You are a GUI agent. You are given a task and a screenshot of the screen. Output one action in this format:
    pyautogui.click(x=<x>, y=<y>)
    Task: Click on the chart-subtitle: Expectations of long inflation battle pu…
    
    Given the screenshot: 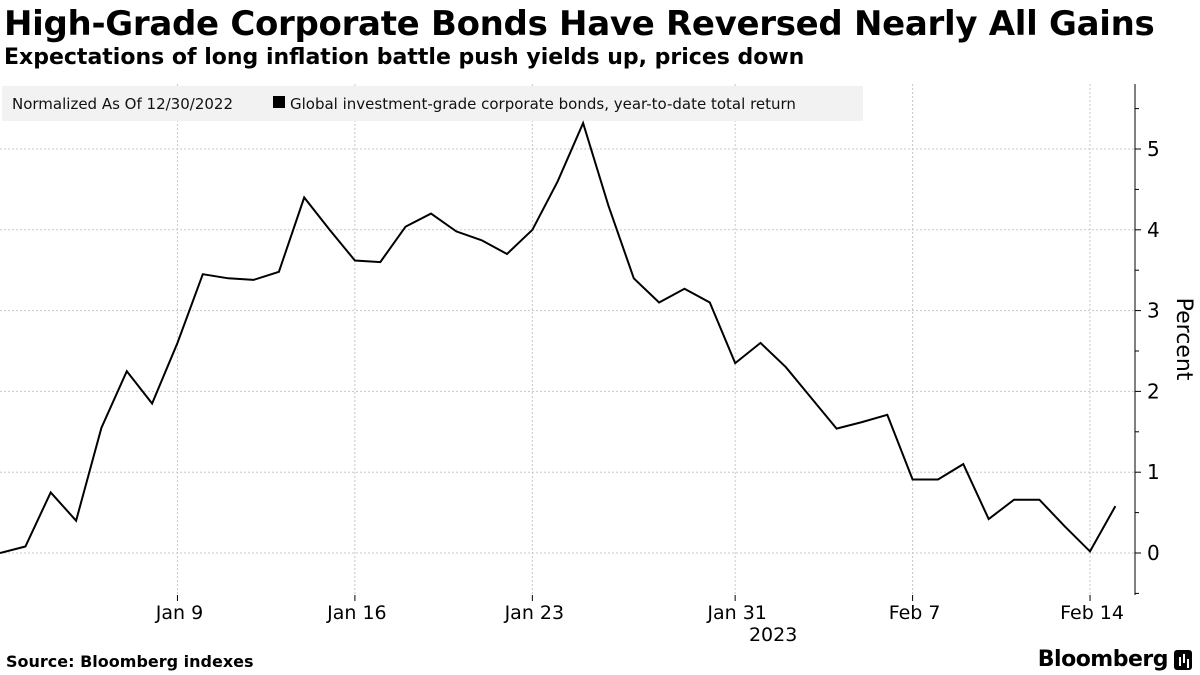 What is the action you would take?
    pyautogui.click(x=404, y=57)
    